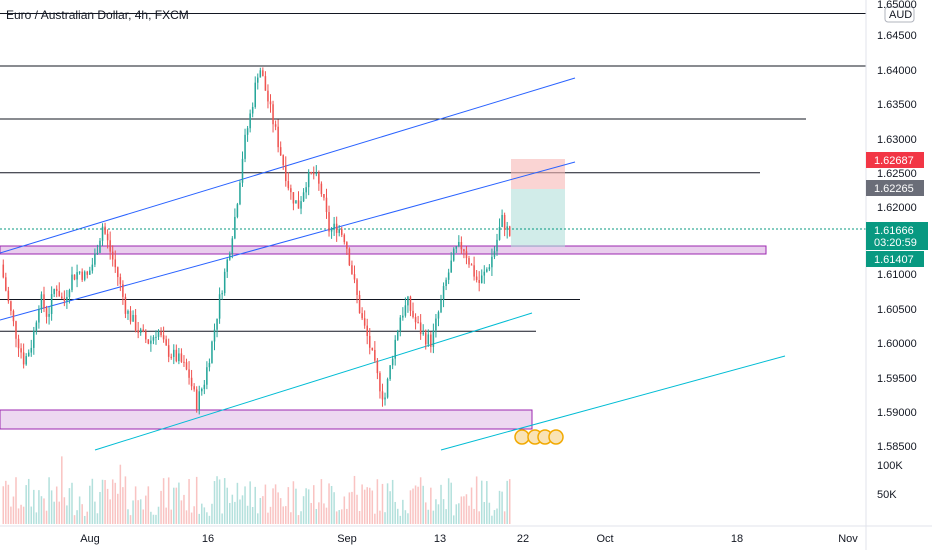 The height and width of the screenshot is (550, 932). I want to click on currency-badge, so click(899, 14).